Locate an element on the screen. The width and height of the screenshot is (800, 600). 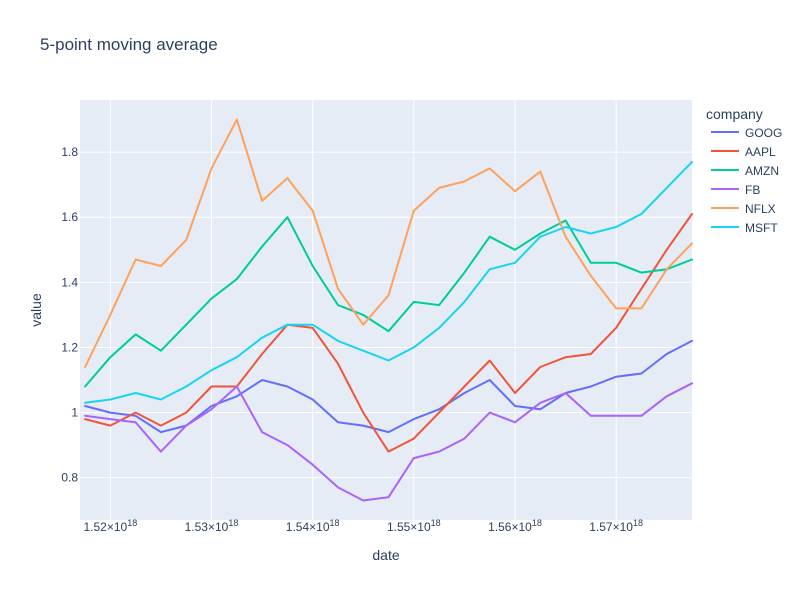
y-tick-label: 1.8 is located at coordinates (69, 152).